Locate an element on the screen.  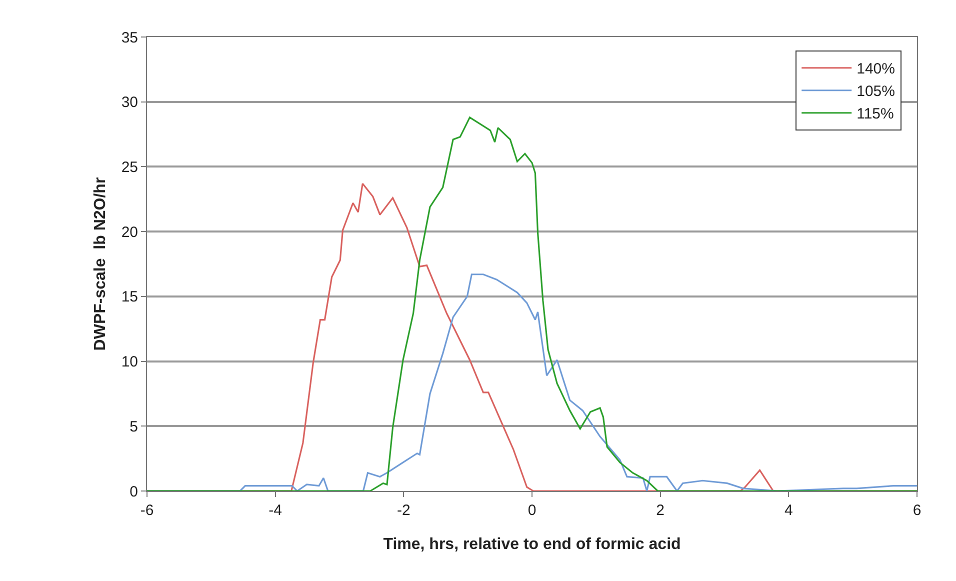
x-tick-label: 2 is located at coordinates (660, 510).